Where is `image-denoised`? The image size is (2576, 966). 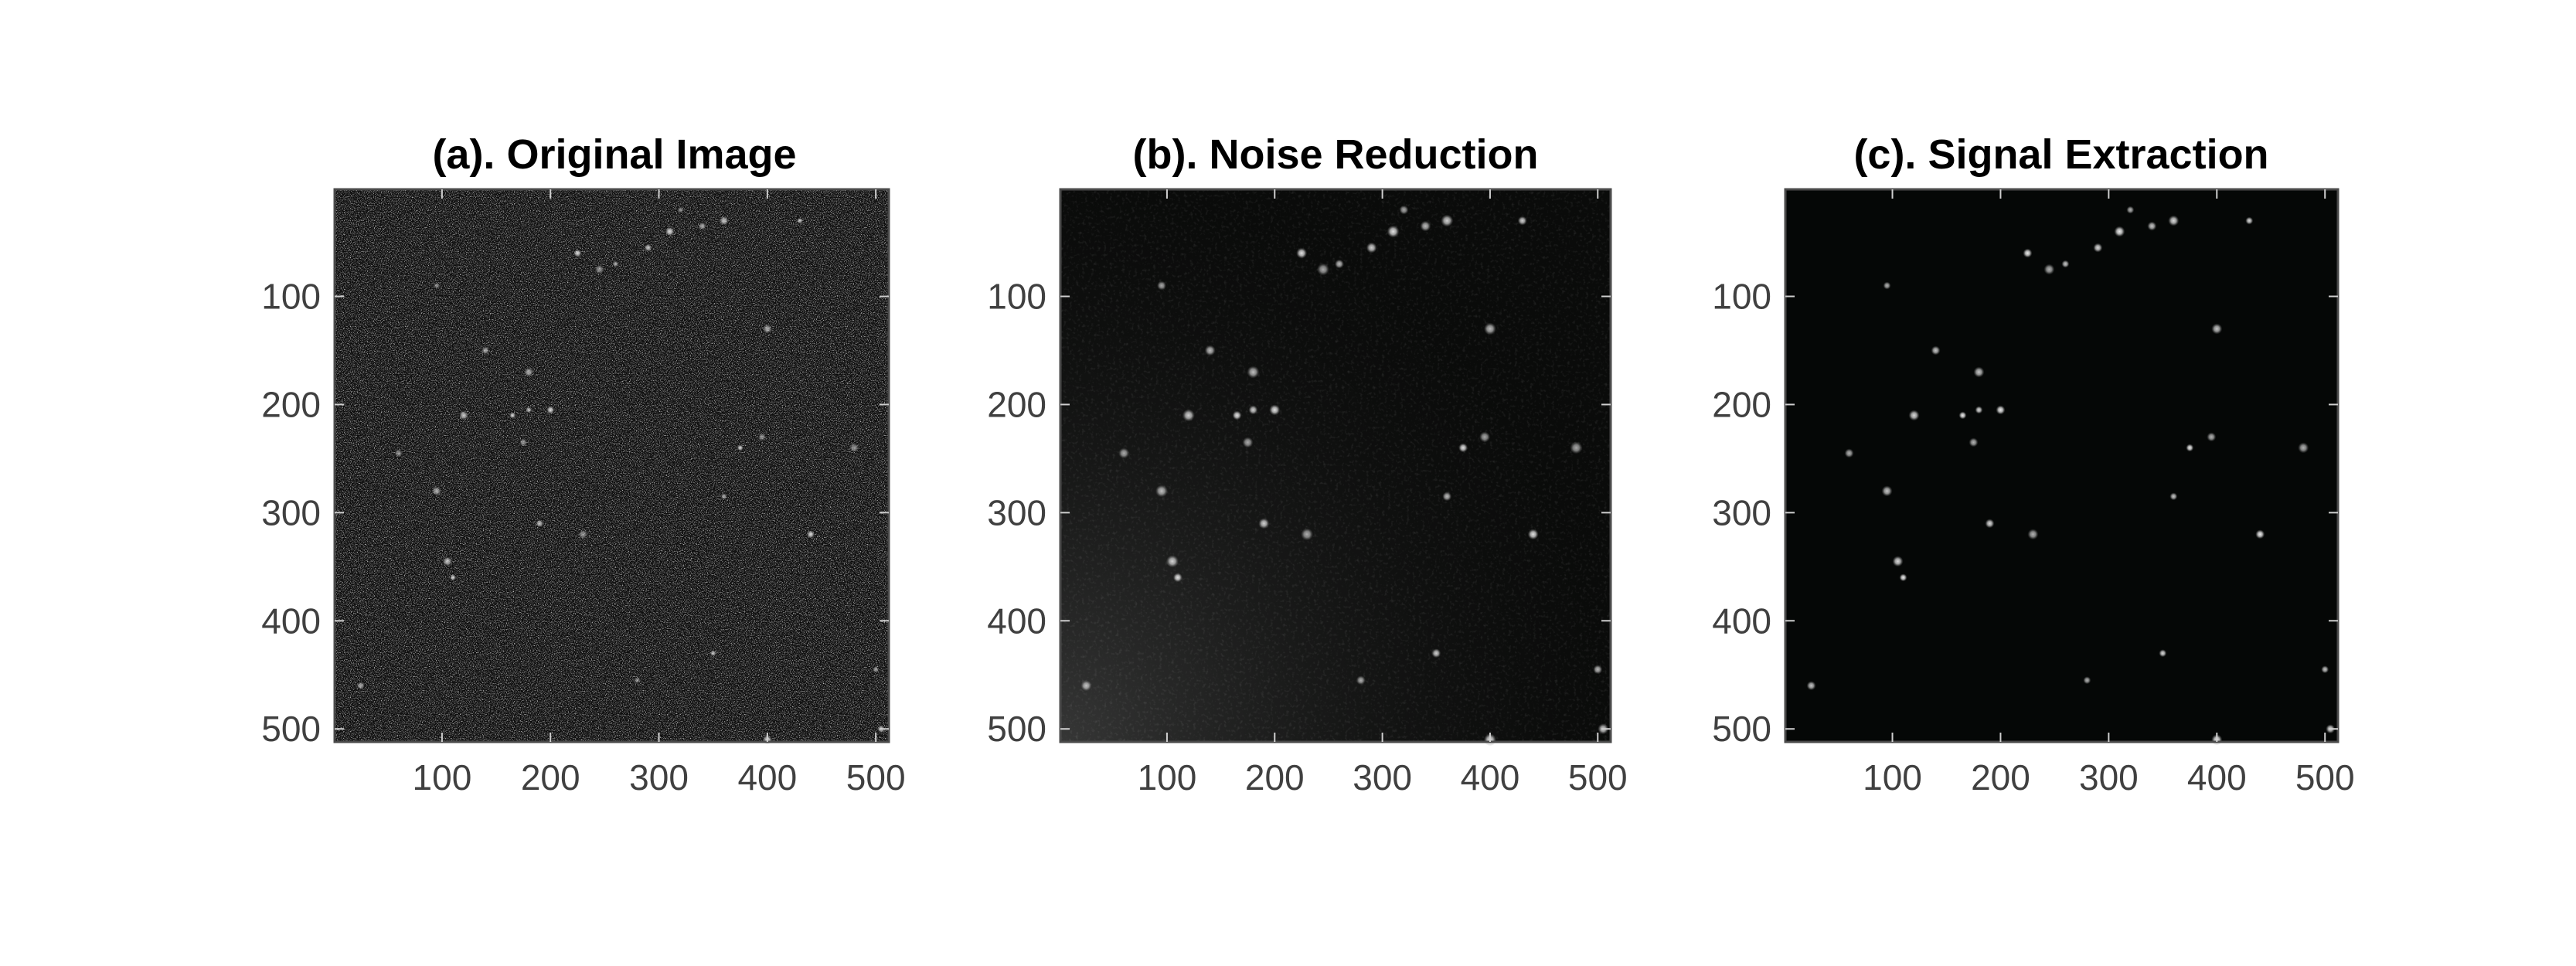 image-denoised is located at coordinates (1335, 468).